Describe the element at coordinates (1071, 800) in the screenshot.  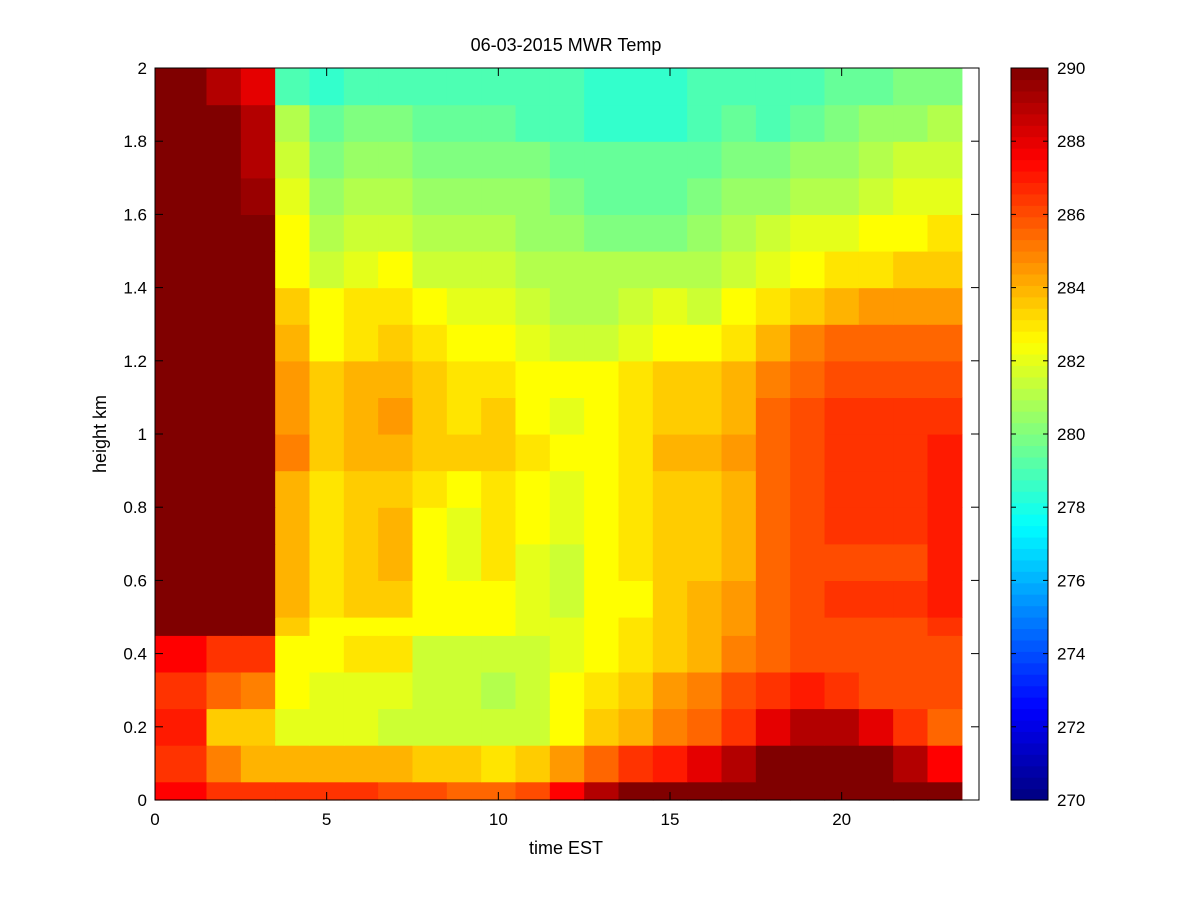
I see `colorbar-tick-label: 270` at that location.